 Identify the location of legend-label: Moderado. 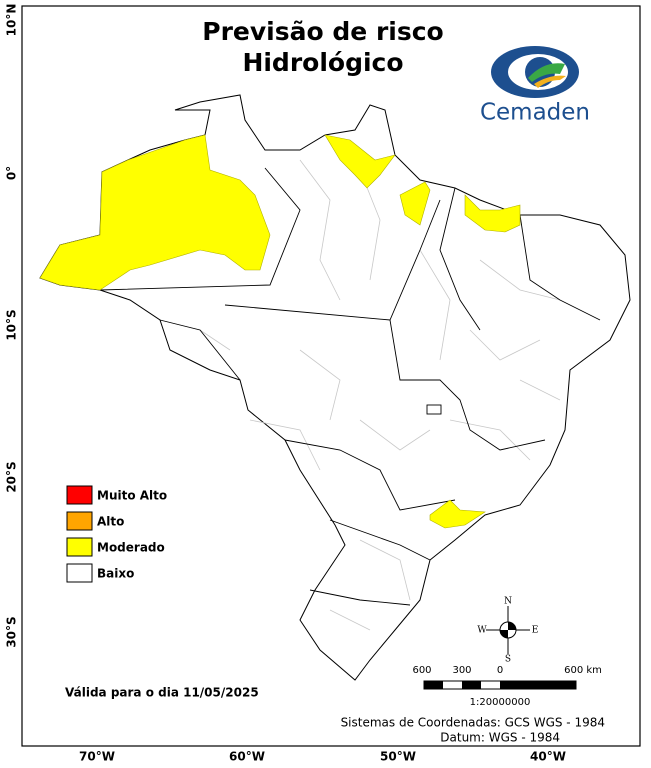
(131, 548).